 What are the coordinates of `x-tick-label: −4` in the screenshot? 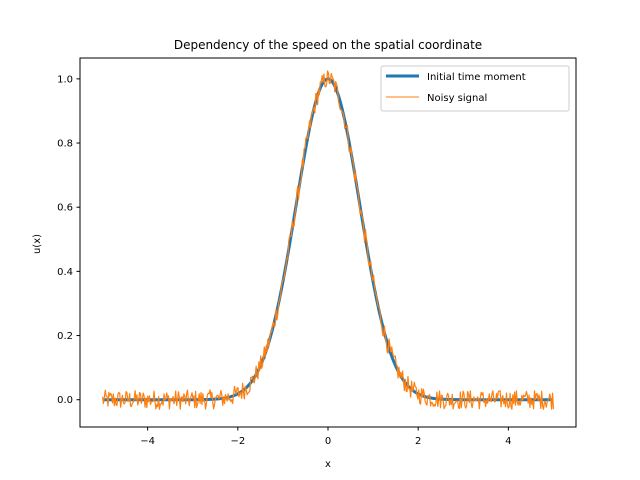 It's located at (147, 441).